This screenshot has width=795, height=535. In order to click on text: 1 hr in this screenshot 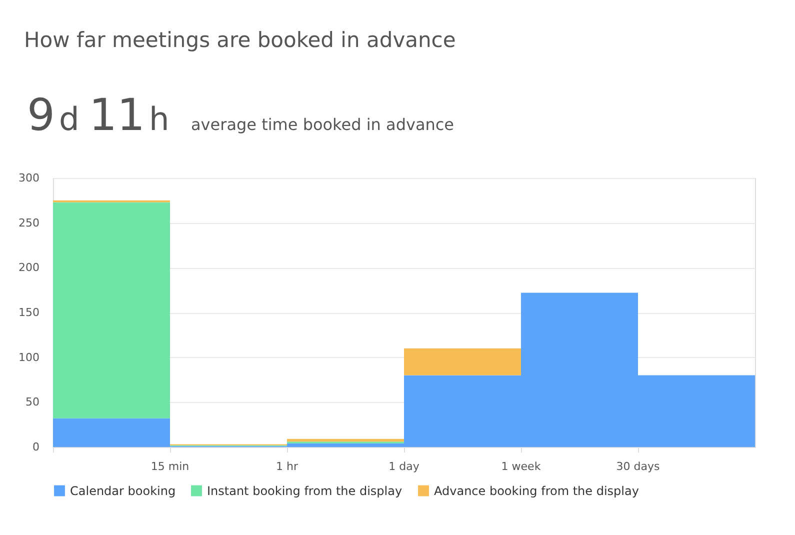, I will do `click(287, 466)`.